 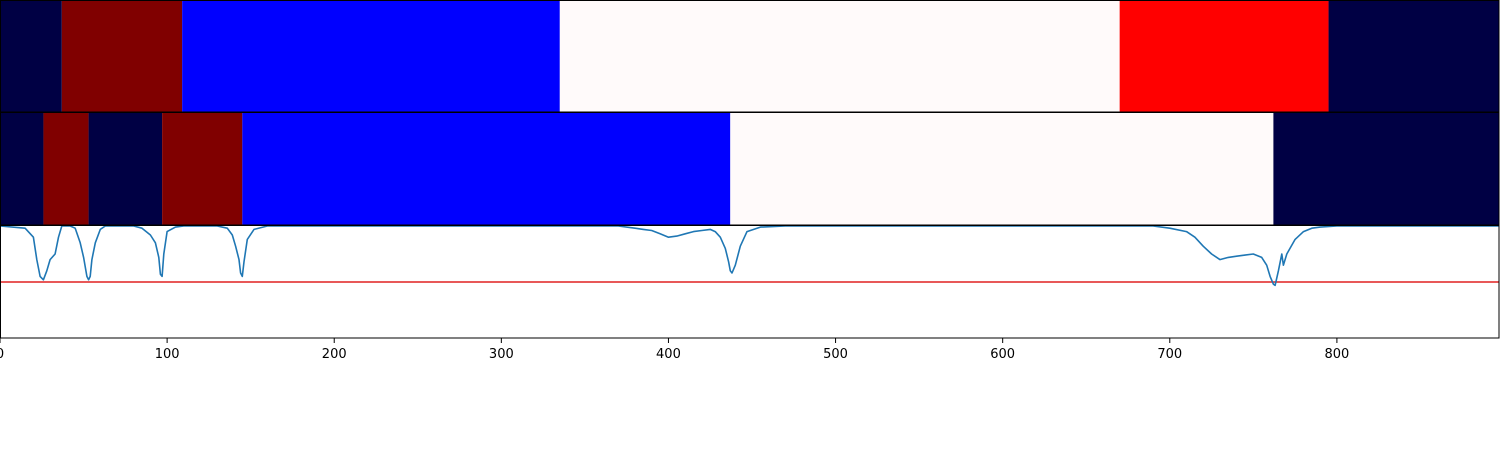 What do you see at coordinates (668, 354) in the screenshot?
I see `x-tick-label: 400` at bounding box center [668, 354].